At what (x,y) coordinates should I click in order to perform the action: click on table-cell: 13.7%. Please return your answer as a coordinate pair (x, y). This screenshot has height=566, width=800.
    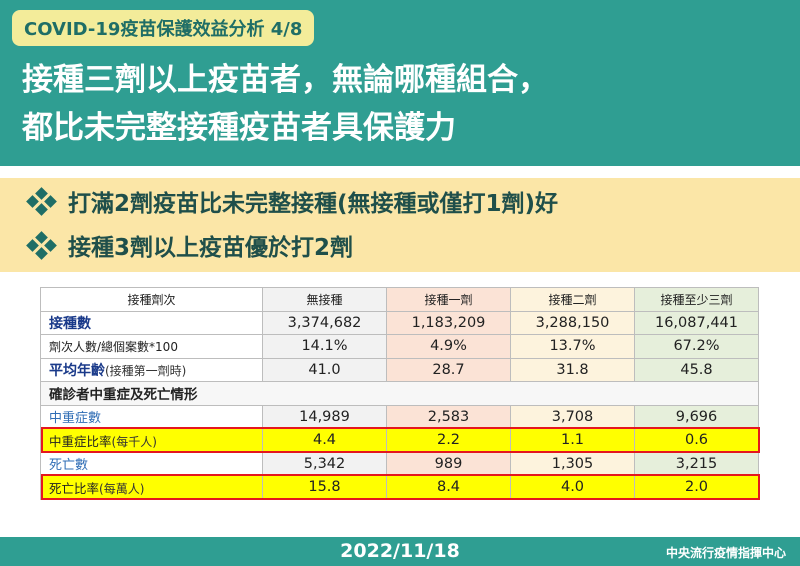
    Looking at the image, I should click on (572, 346).